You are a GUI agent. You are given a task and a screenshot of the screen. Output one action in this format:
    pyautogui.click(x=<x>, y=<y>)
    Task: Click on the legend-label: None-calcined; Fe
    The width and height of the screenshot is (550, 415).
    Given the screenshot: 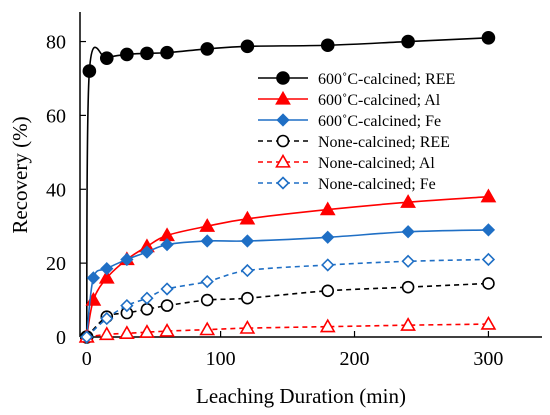 What is the action you would take?
    pyautogui.click(x=377, y=184)
    